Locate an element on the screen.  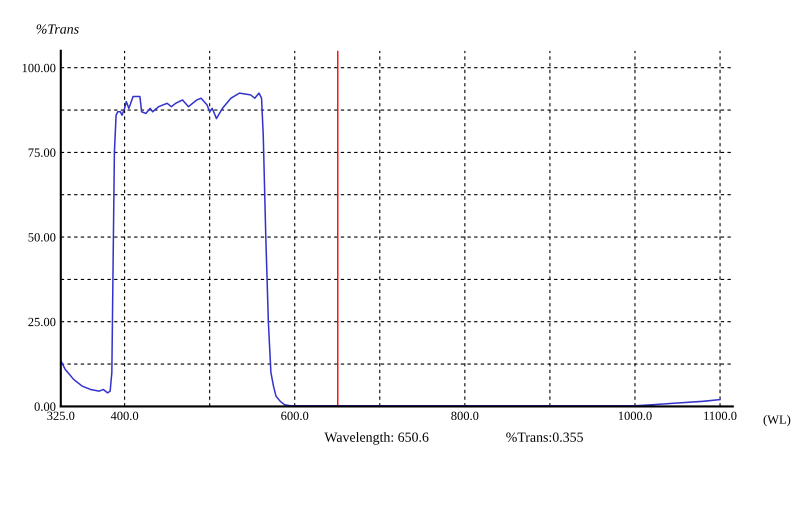
y-tick-label: 50.00 is located at coordinates (42, 237).